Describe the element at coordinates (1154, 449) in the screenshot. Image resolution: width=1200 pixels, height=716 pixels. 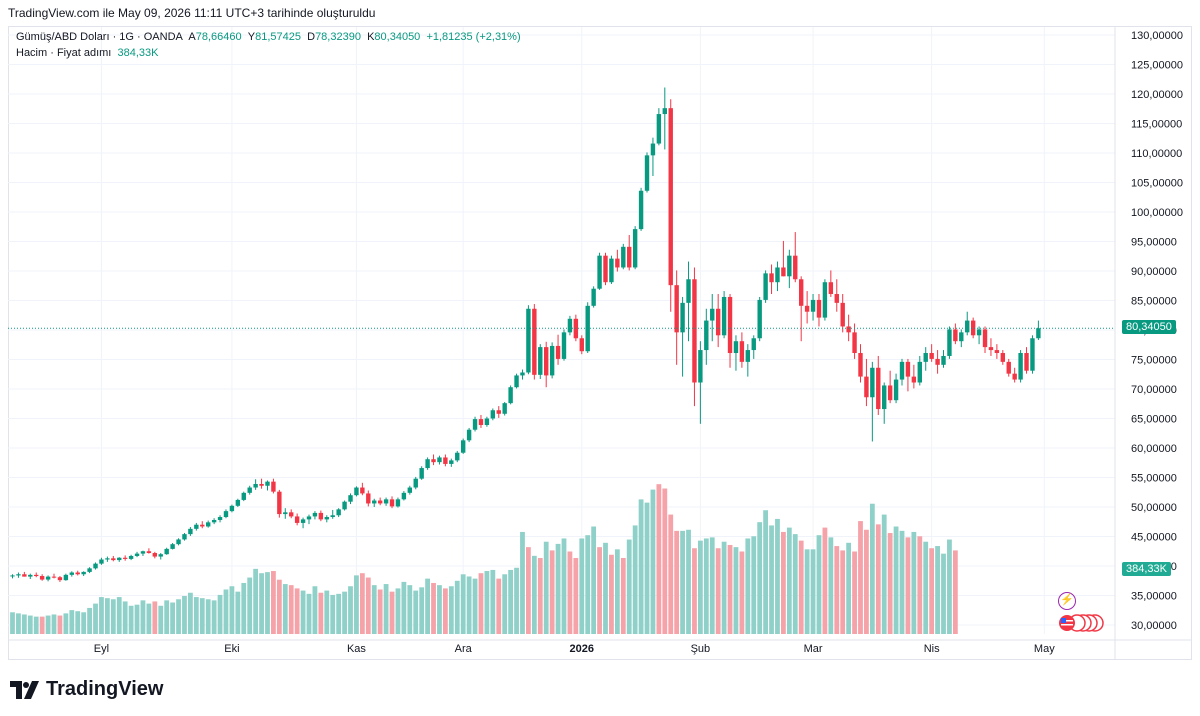
I see `y-tick-label: 60,00000` at that location.